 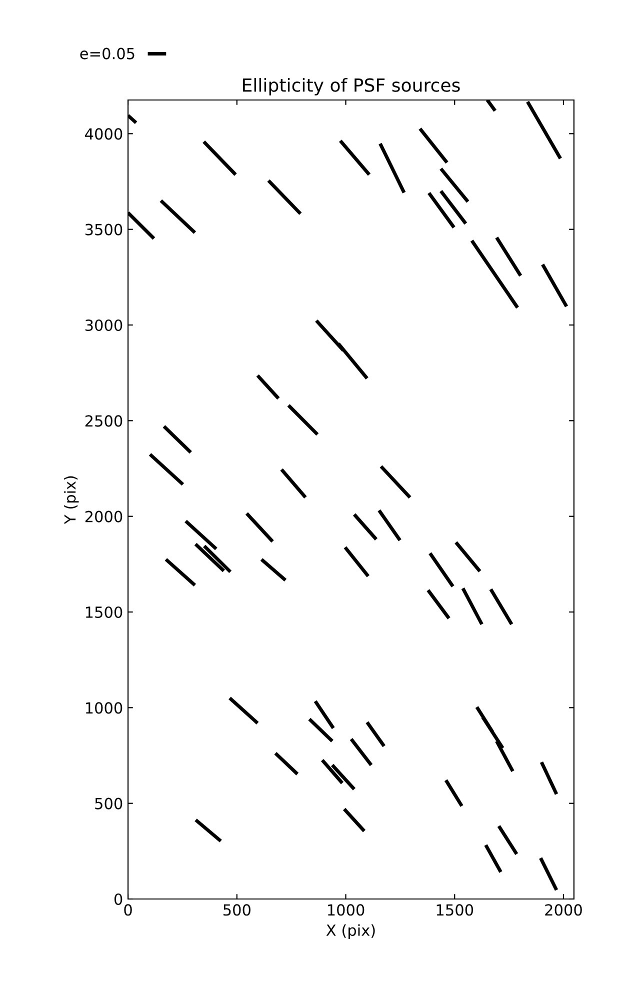 What do you see at coordinates (71, 500) in the screenshot?
I see `y-axis-title: Y (pix)` at bounding box center [71, 500].